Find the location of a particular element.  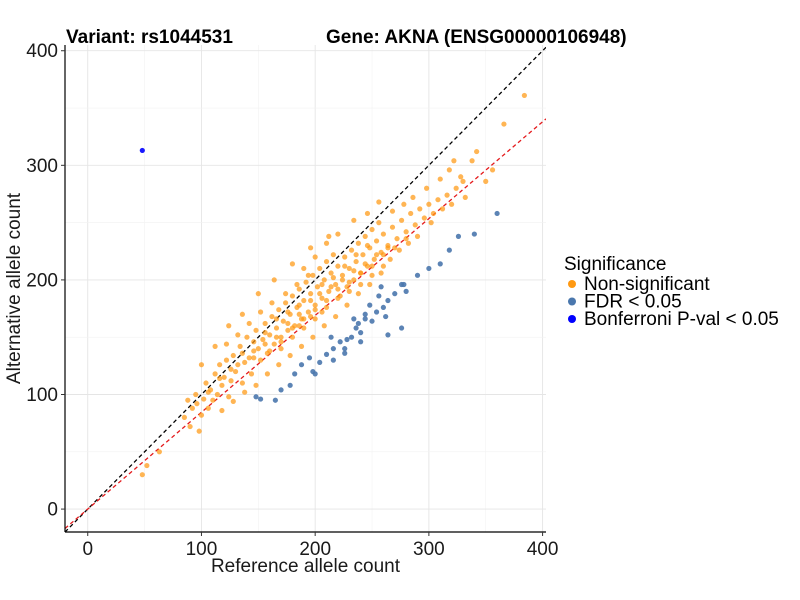

x-tick-label: 100 is located at coordinates (202, 549).